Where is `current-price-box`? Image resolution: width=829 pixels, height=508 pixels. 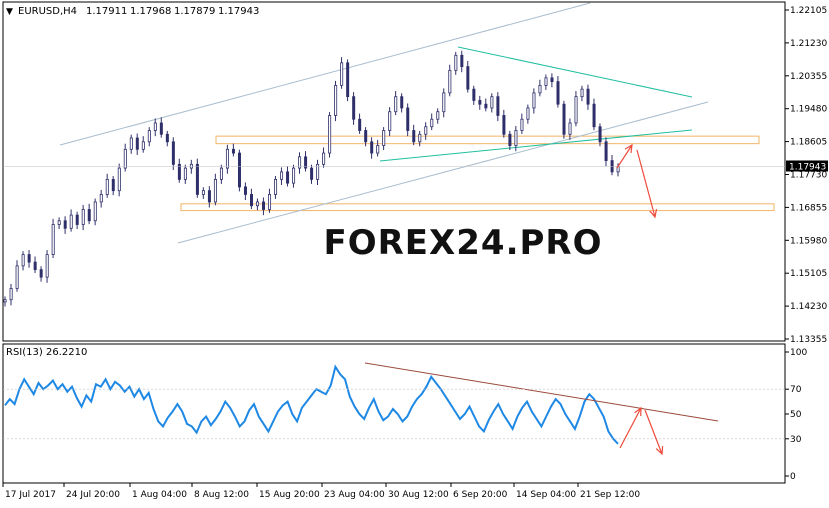
current-price-box is located at coordinates (807, 166).